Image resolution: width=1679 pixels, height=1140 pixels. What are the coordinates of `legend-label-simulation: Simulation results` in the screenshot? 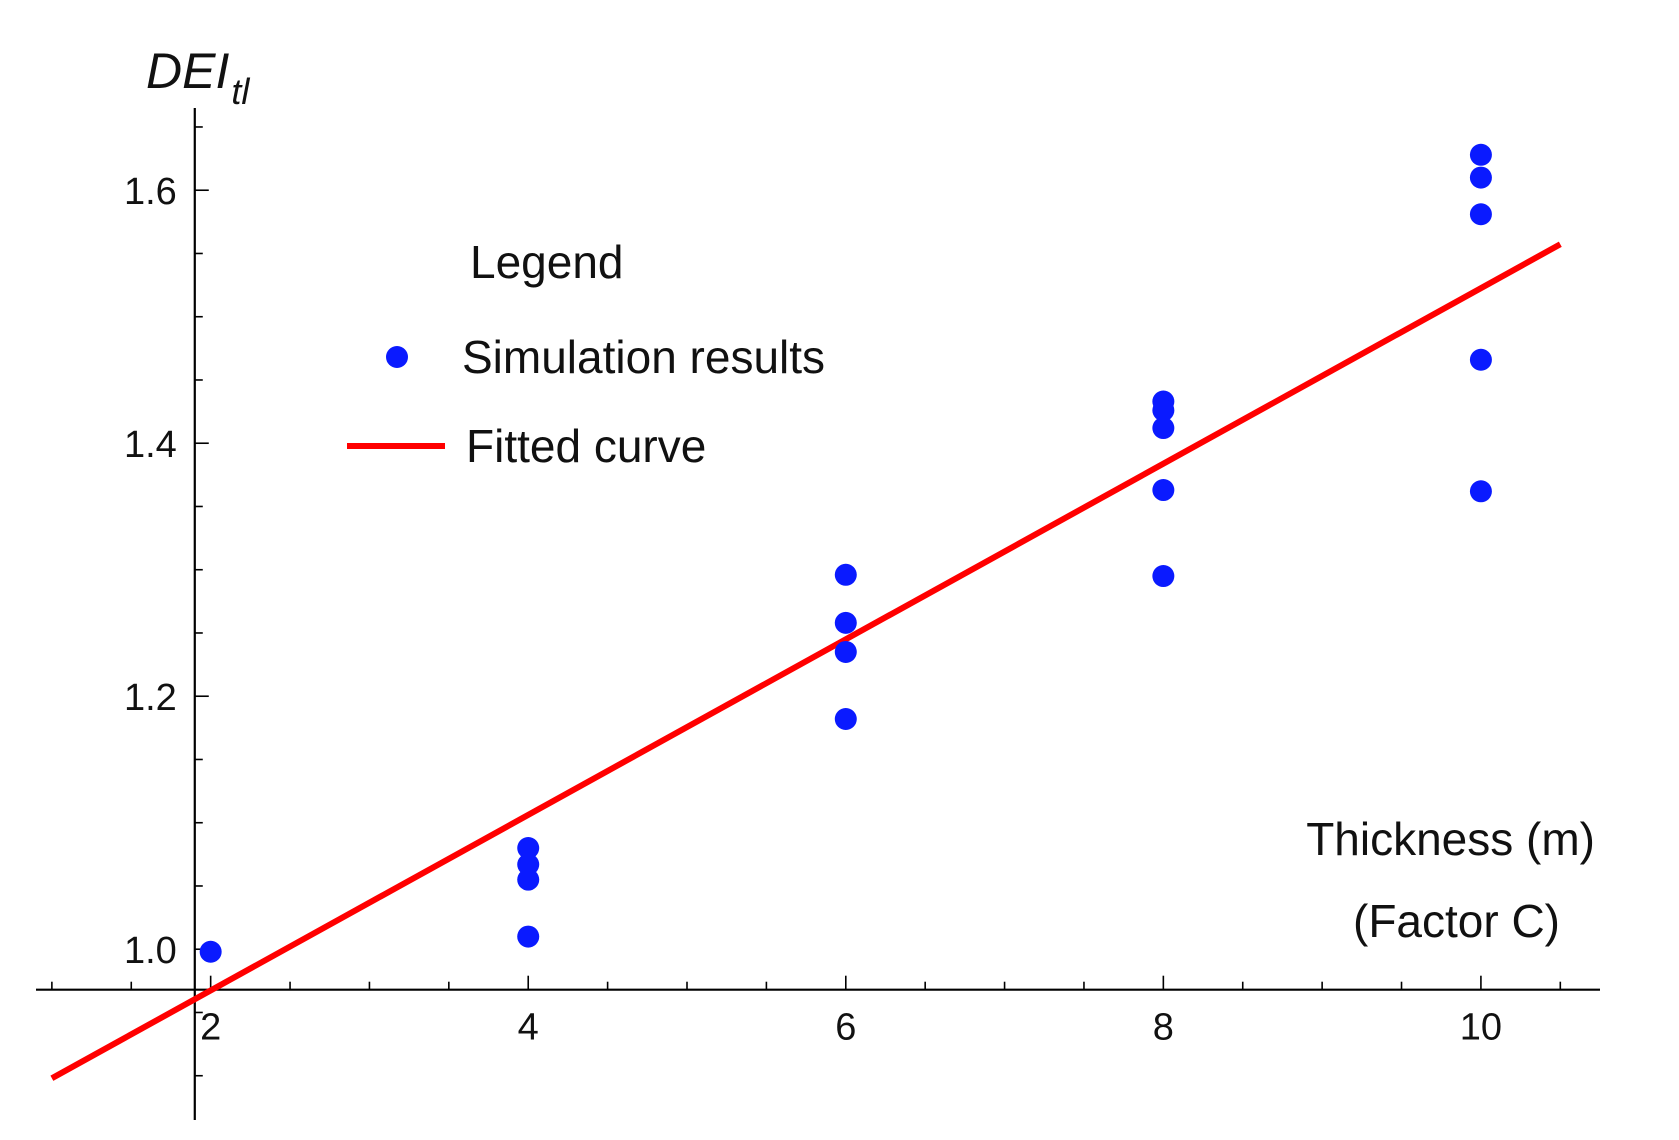 It's located at (643, 357).